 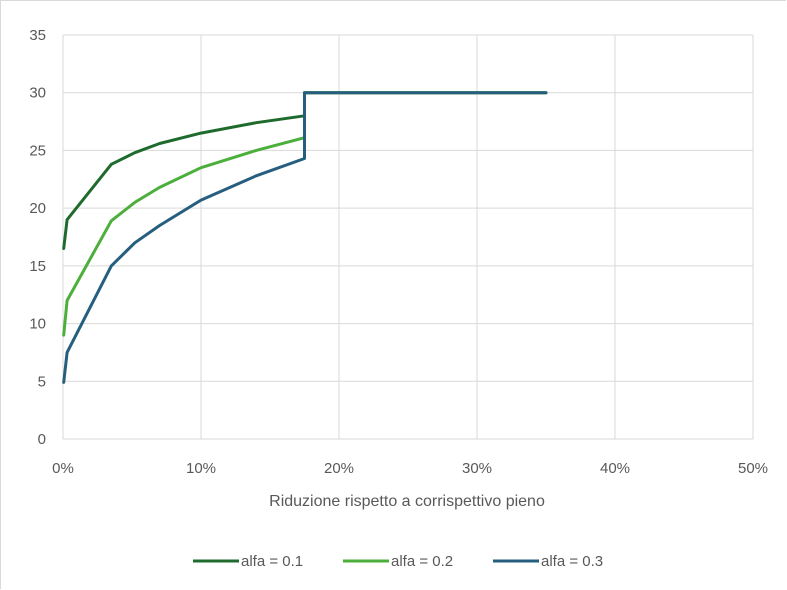 I want to click on legend: alfa = 0.1 alfa = 0.2 alfa = 0.3, so click(x=398, y=561).